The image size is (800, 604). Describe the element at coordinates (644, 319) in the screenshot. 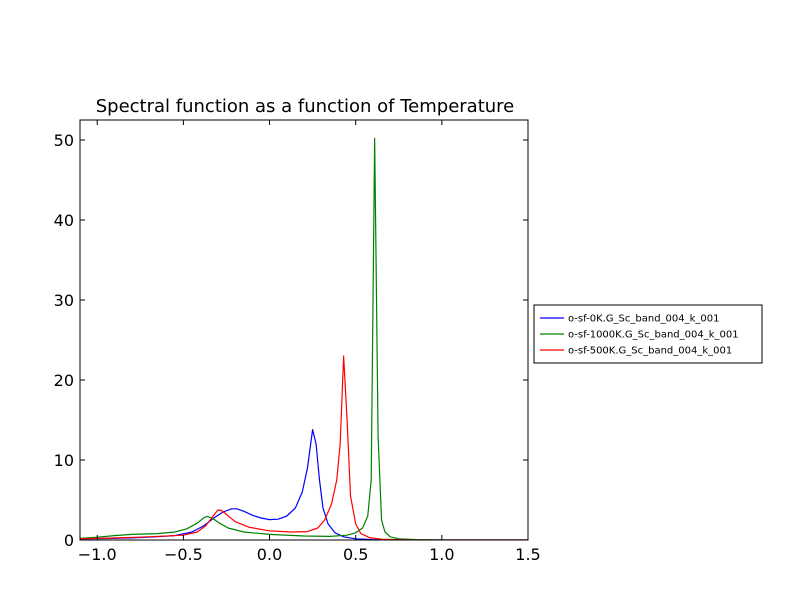

I see `legend-label-0: o-sf-0K.G_Sc_band_004_k_001` at that location.